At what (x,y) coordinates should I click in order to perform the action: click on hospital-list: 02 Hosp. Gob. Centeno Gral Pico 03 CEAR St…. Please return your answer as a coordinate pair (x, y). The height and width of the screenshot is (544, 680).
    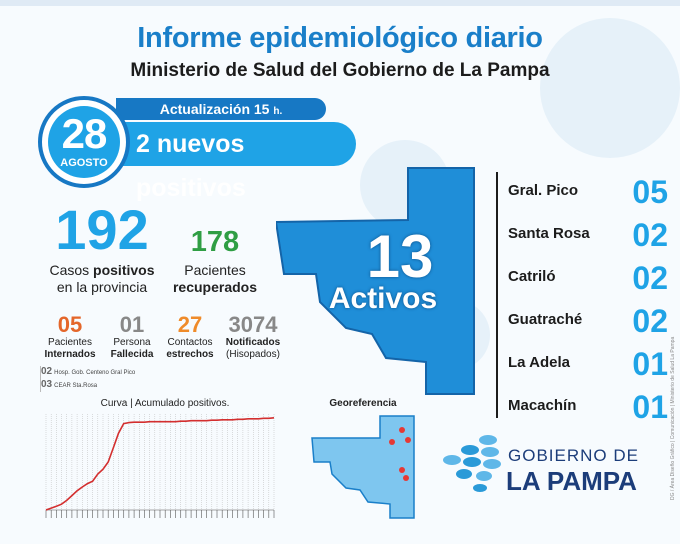
    Looking at the image, I should click on (105, 379).